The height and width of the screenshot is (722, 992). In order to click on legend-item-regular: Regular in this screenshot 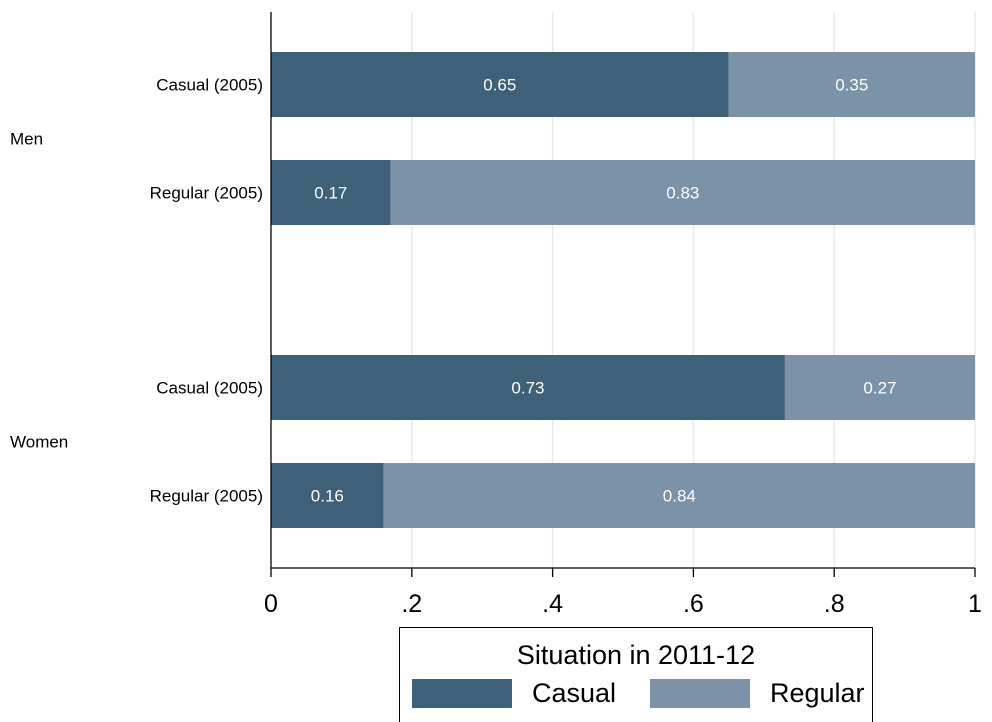, I will do `click(757, 693)`.